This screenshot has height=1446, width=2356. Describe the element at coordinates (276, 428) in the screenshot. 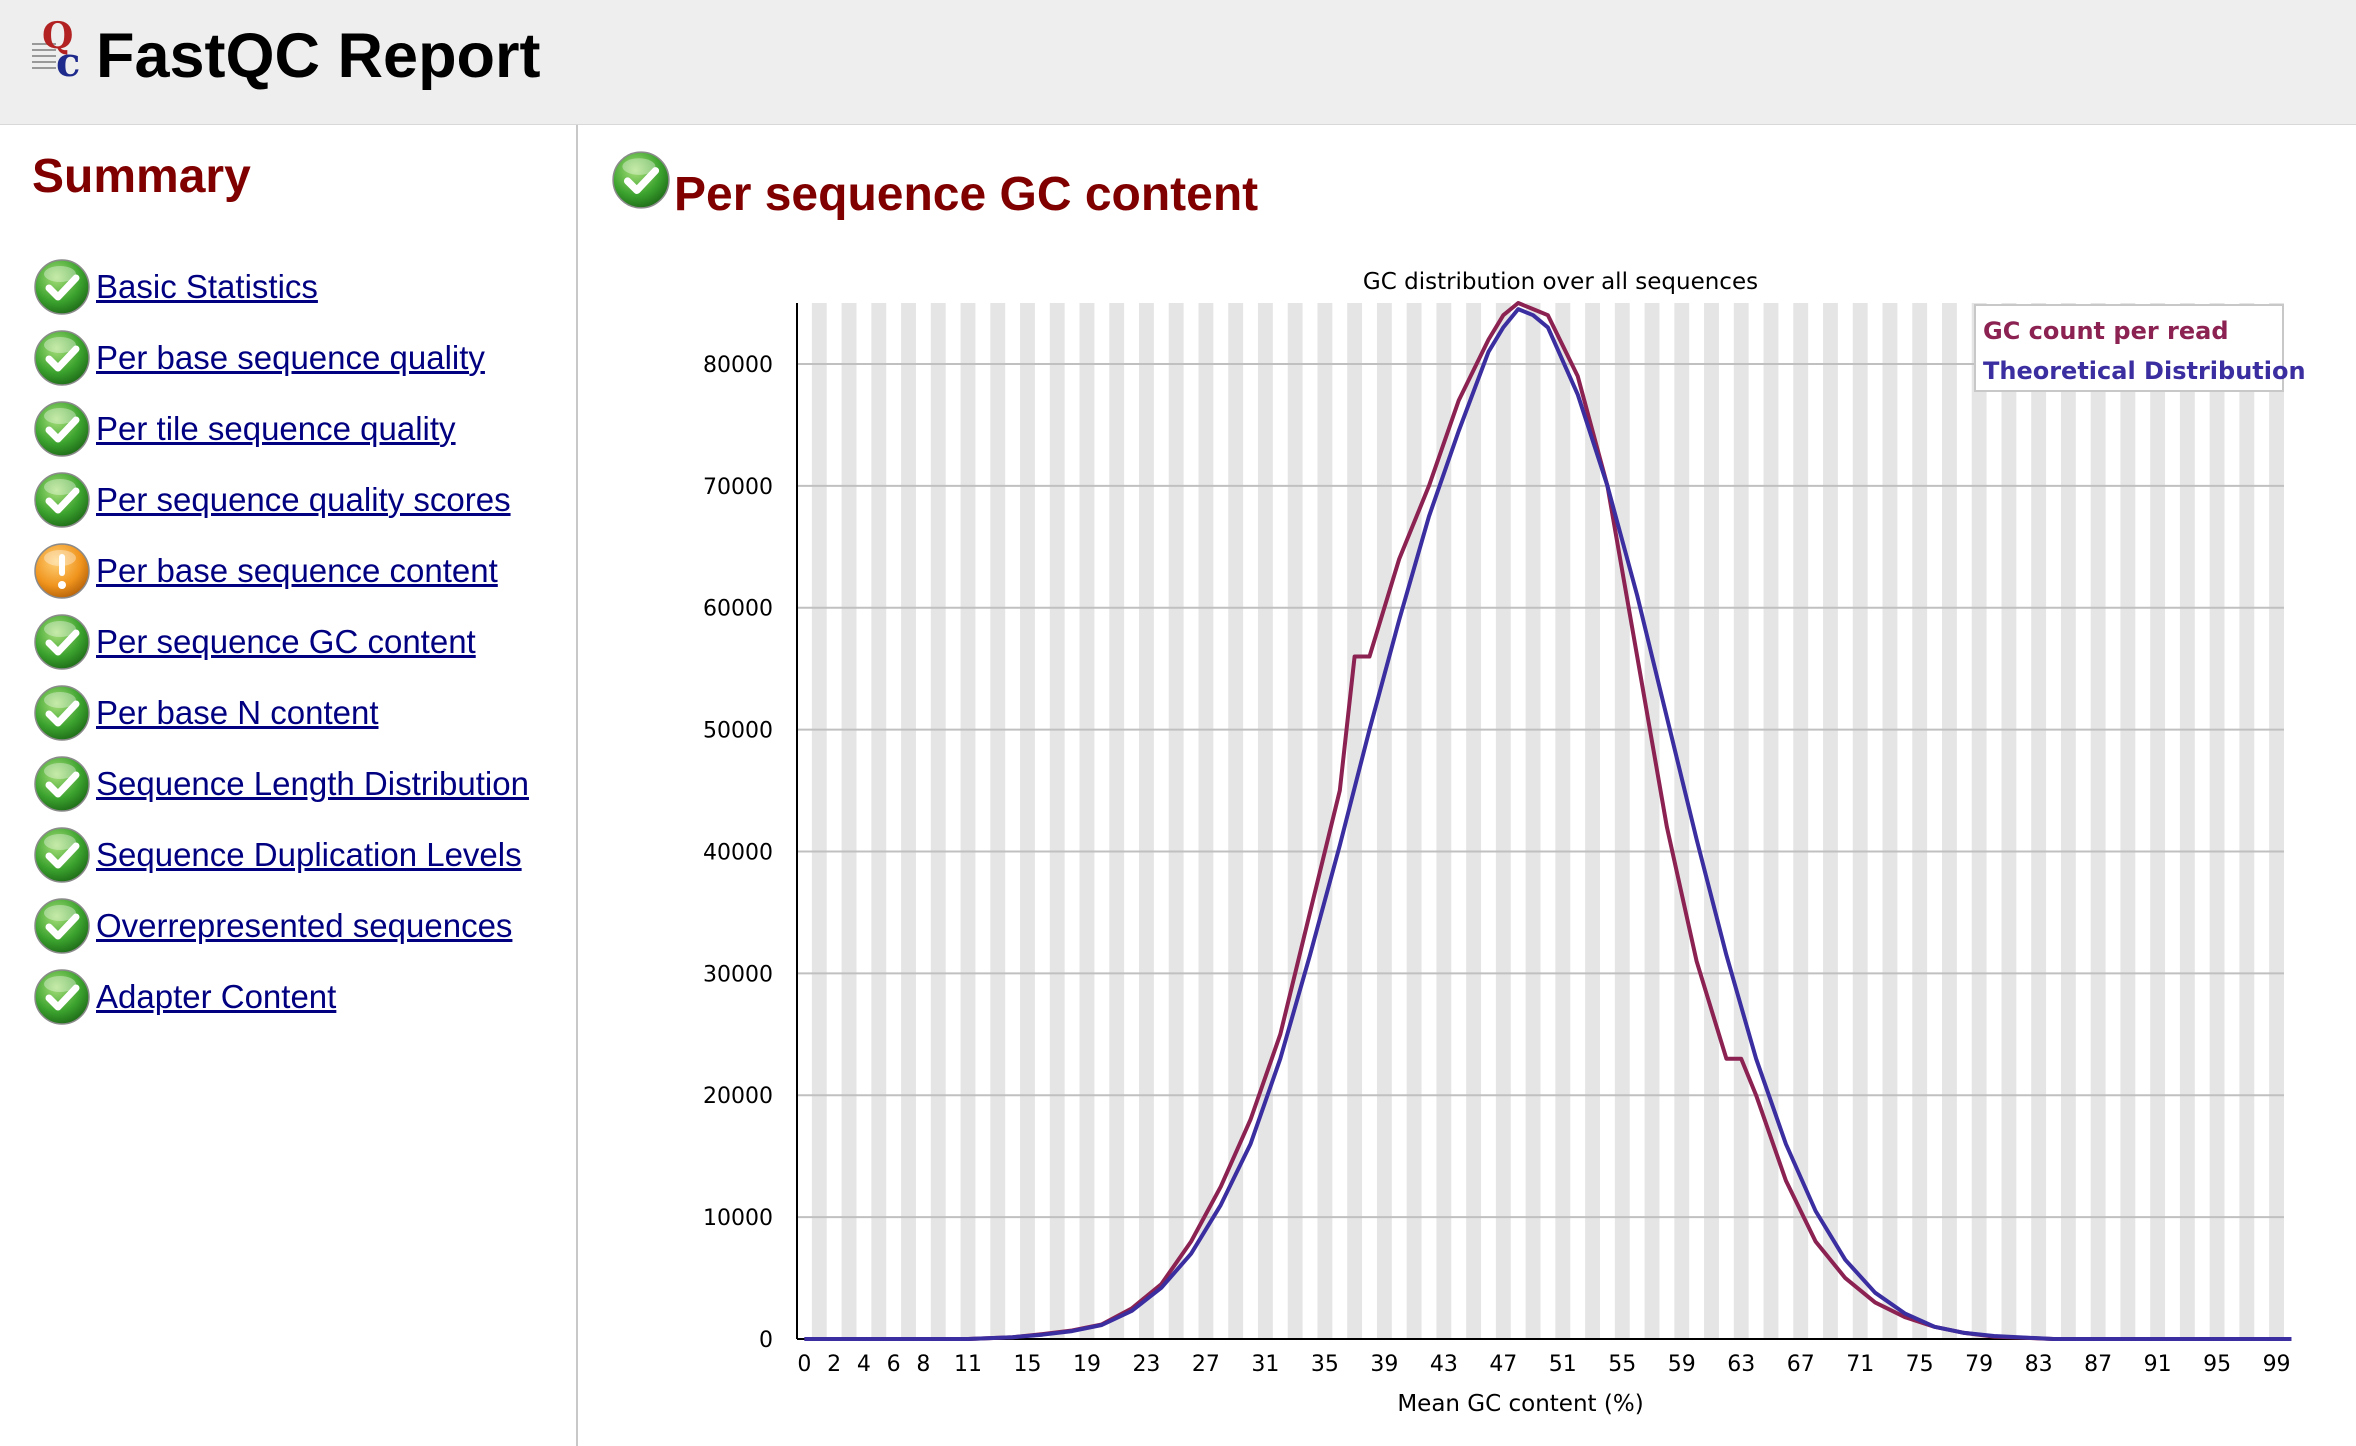

I see `summary-link-per-tile-sequence-quality: Per tile sequence quality` at that location.